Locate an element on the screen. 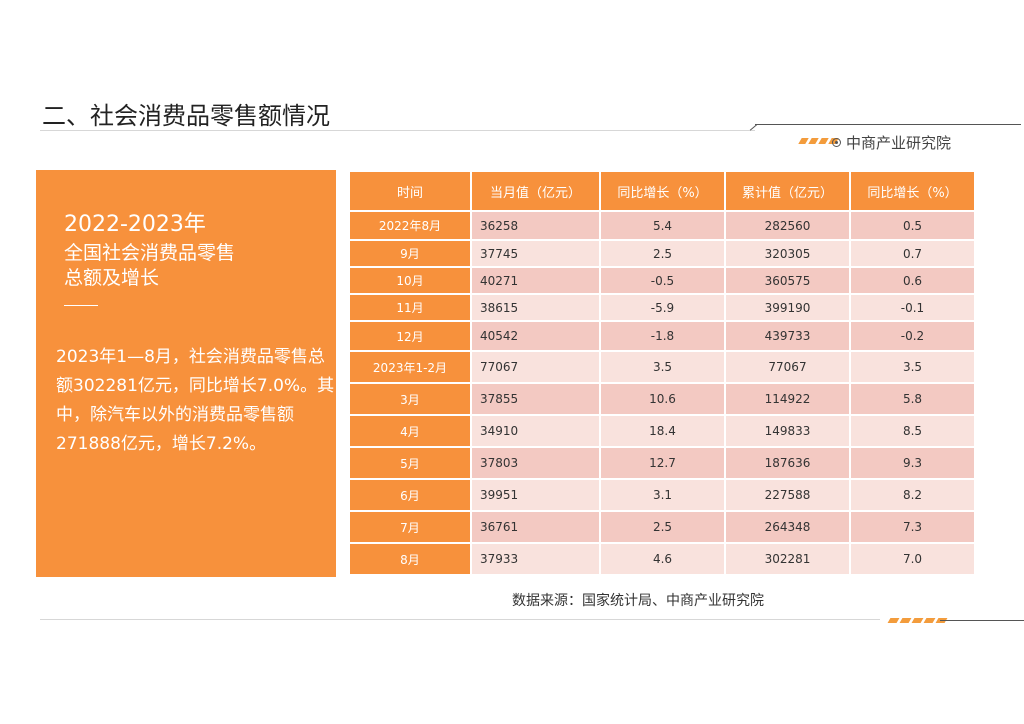 This screenshot has height=724, width=1024. cell-cumulative-growth: 5.8 is located at coordinates (912, 399).